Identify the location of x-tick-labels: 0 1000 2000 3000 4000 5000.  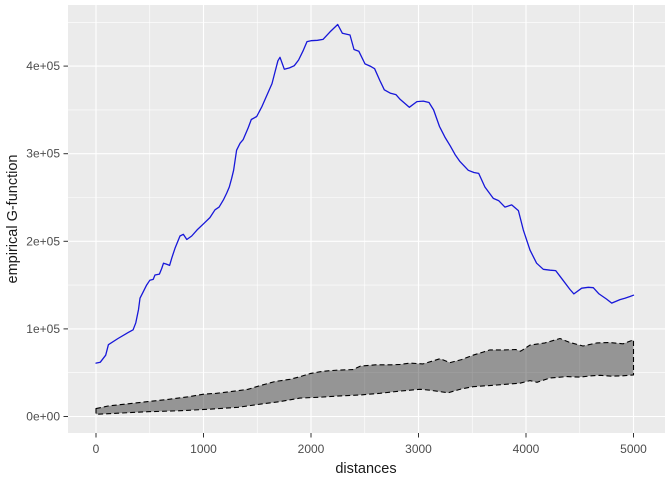
(370, 449).